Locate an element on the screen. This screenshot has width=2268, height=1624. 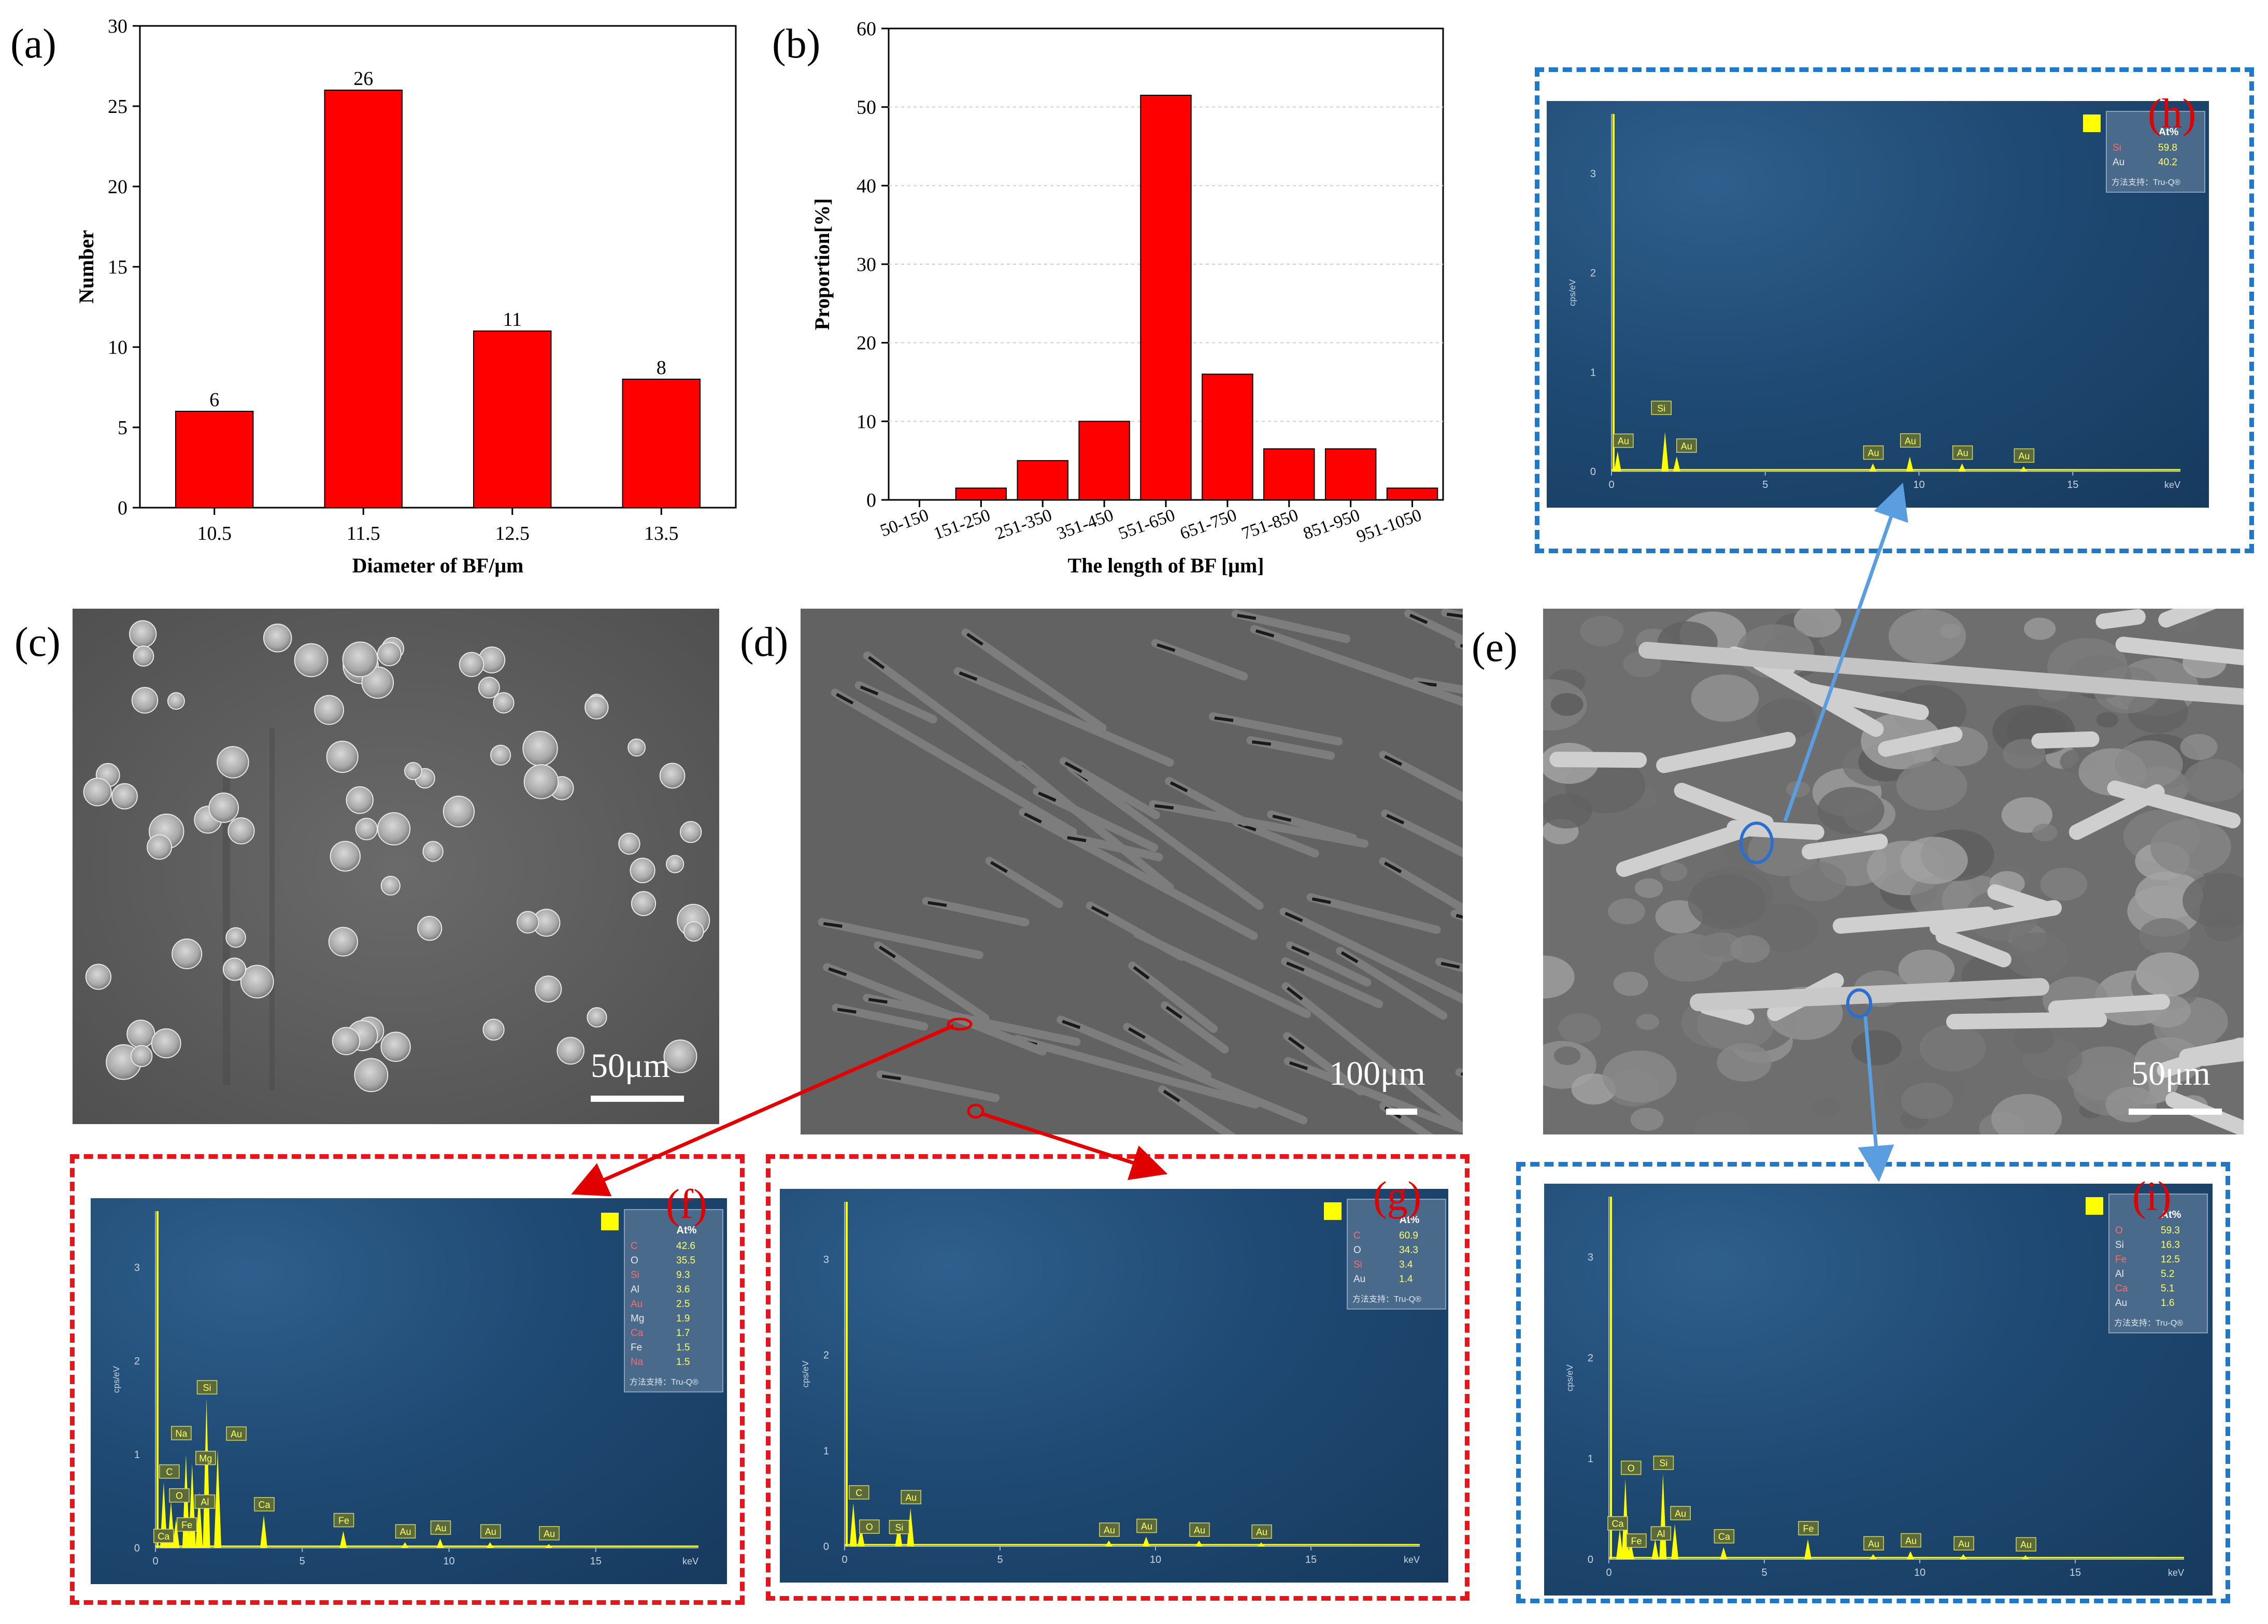
y-tick-label: 60 is located at coordinates (867, 29).